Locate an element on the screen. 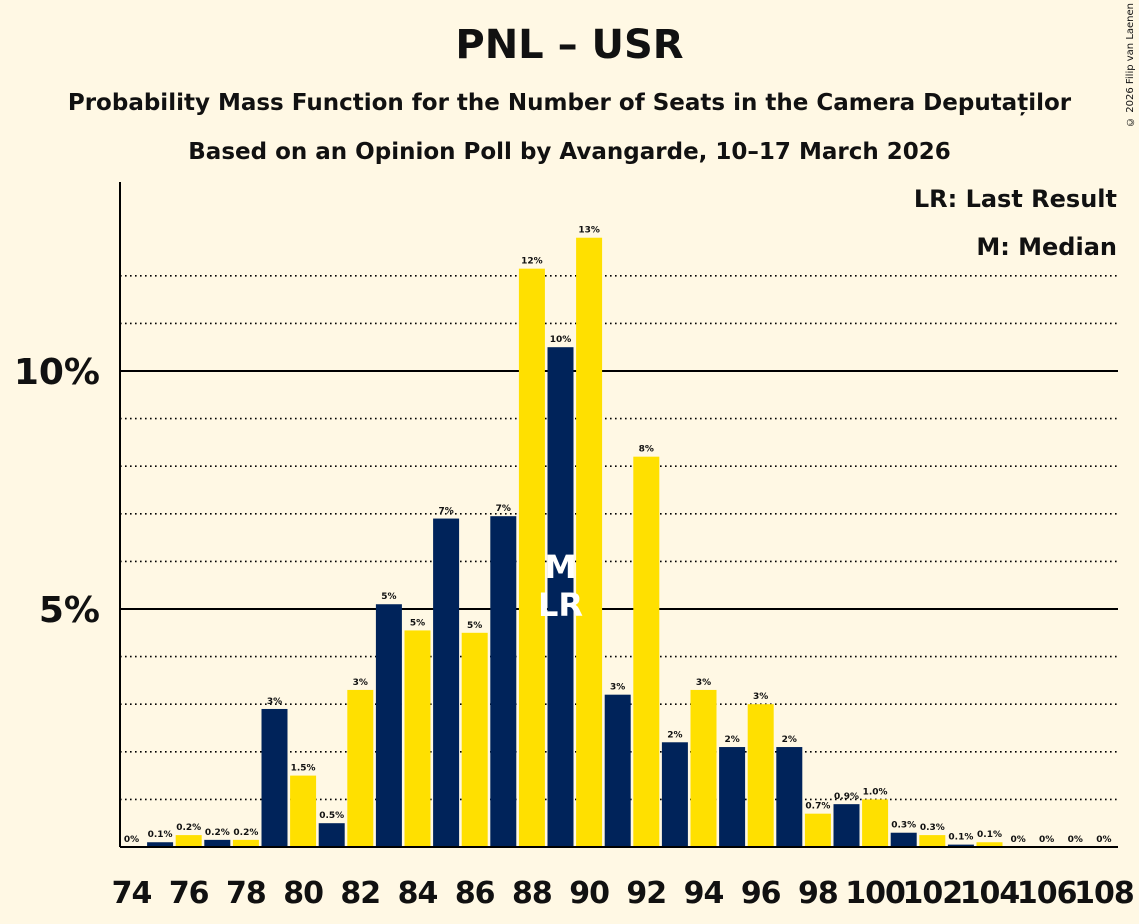 This screenshot has height=924, width=1139. bar-label-94: 3% is located at coordinates (703, 683).